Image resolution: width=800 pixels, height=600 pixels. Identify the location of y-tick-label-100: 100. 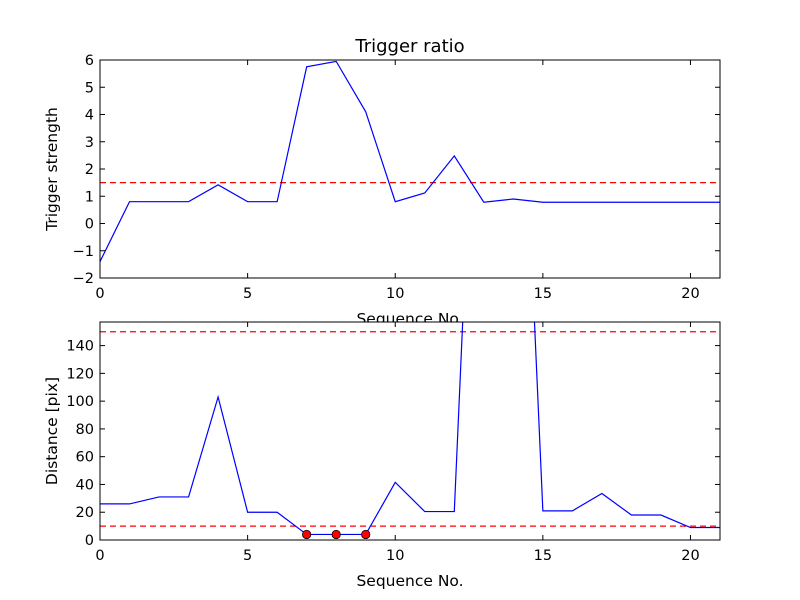
(80, 402).